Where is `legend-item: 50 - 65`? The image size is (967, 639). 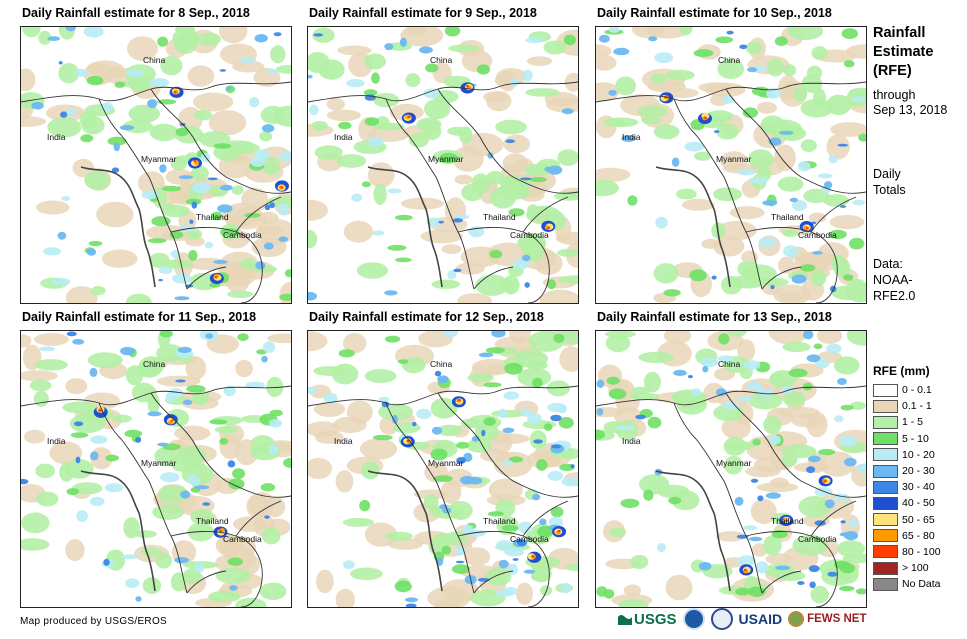 legend-item: 50 - 65 is located at coordinates (907, 520).